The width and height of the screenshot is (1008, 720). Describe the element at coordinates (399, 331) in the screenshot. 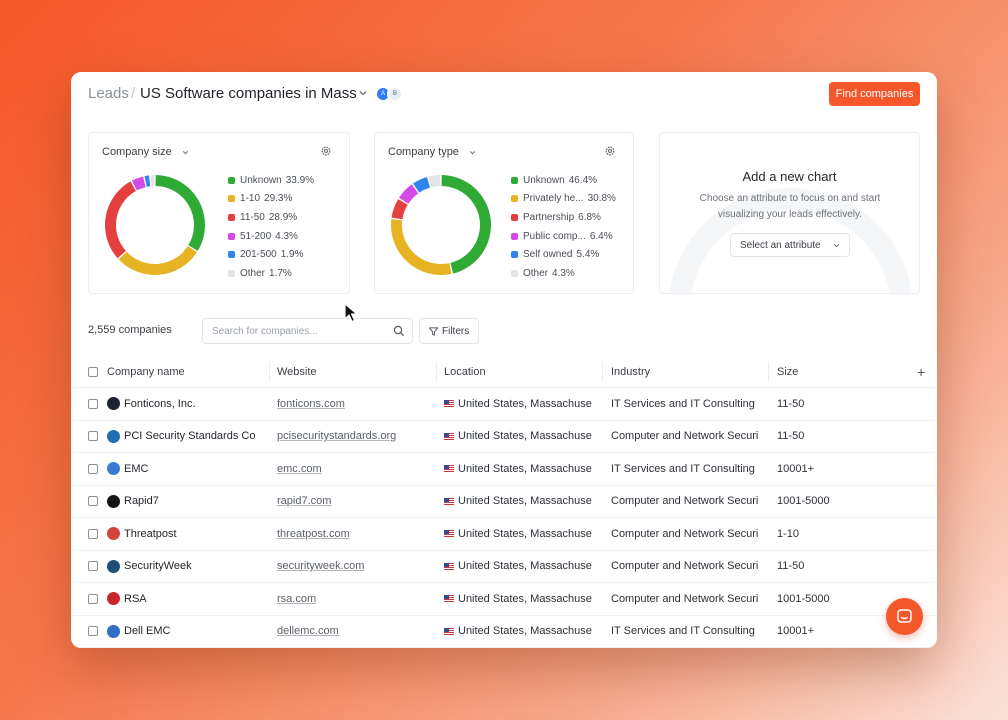

I see `search-icon` at that location.